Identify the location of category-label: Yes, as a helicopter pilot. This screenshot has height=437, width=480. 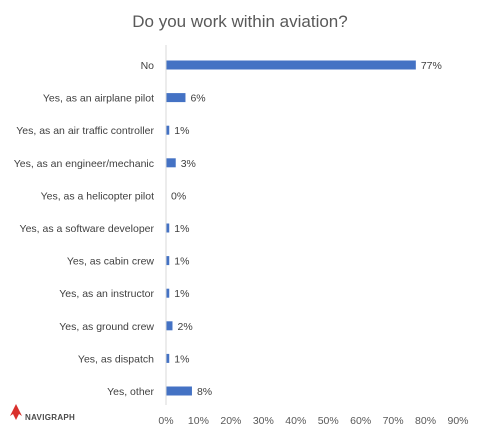
(98, 196).